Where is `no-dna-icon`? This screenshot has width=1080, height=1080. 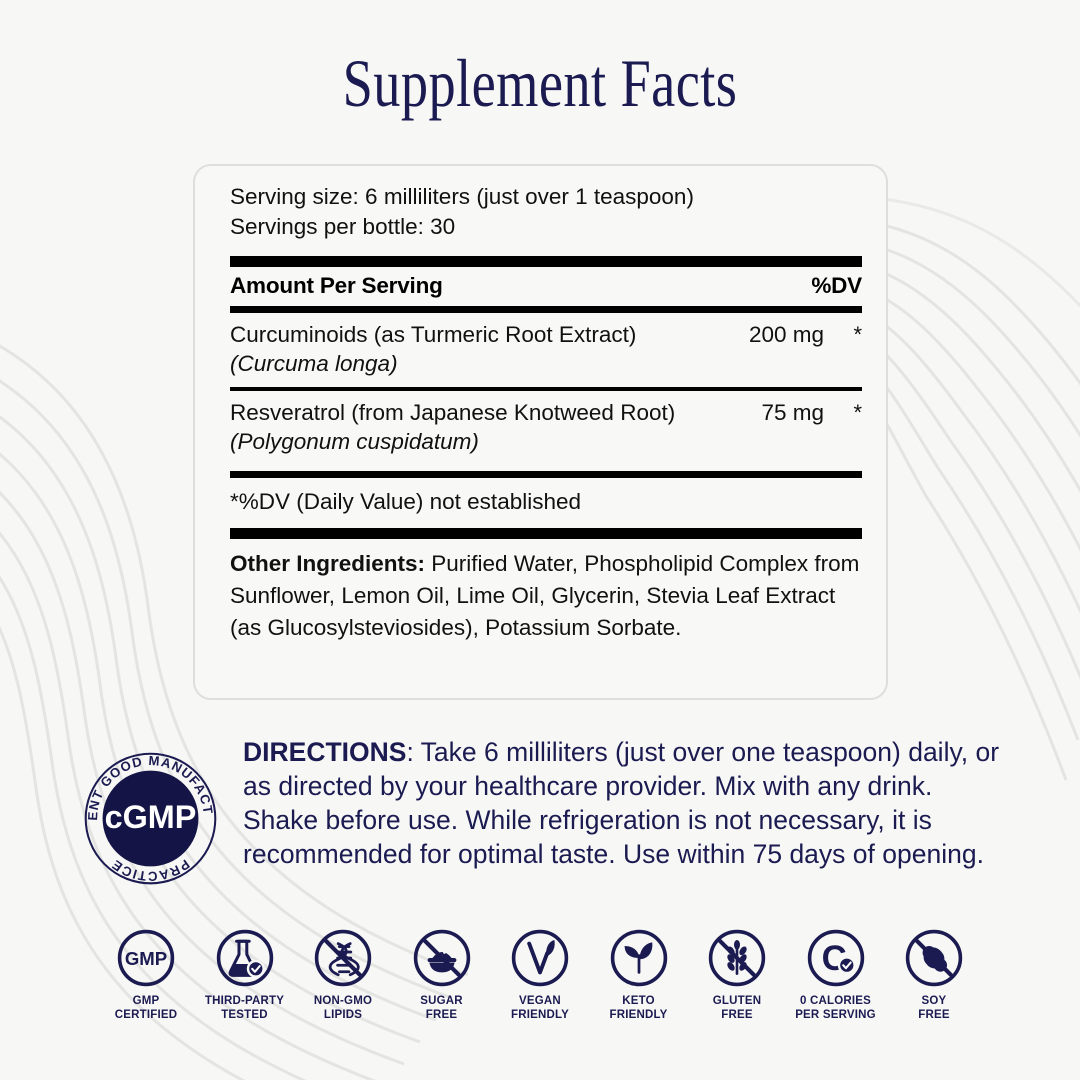
no-dna-icon is located at coordinates (343, 958).